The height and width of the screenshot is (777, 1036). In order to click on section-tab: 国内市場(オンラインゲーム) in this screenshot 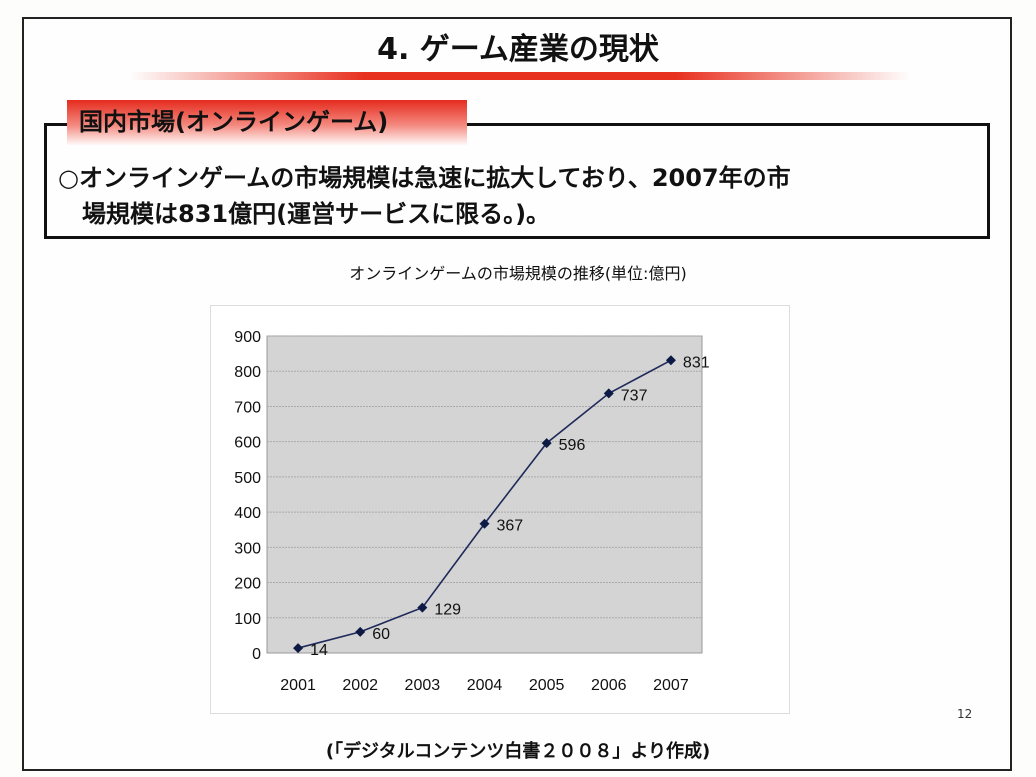, I will do `click(267, 123)`.